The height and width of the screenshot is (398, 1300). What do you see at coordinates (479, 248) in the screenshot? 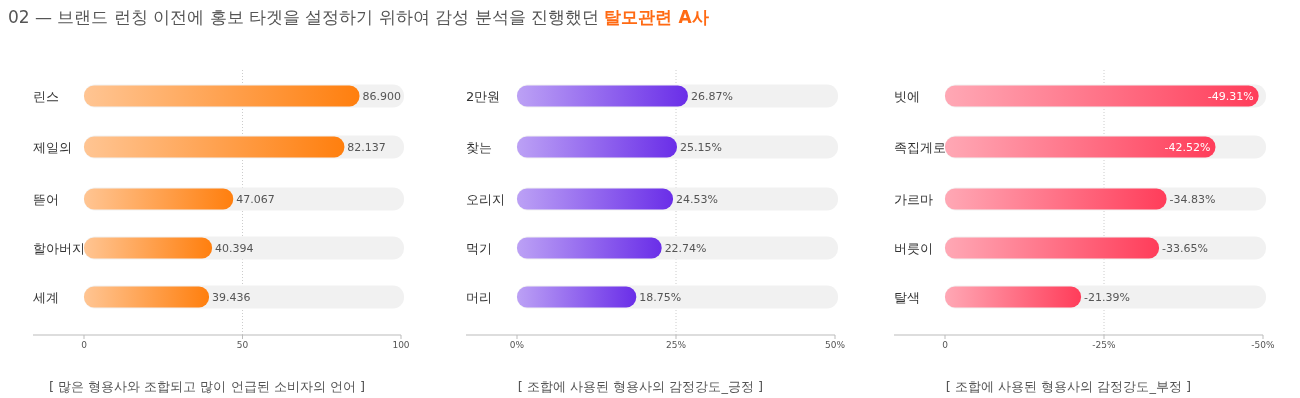
I see `y-tick-label: 먹기` at bounding box center [479, 248].